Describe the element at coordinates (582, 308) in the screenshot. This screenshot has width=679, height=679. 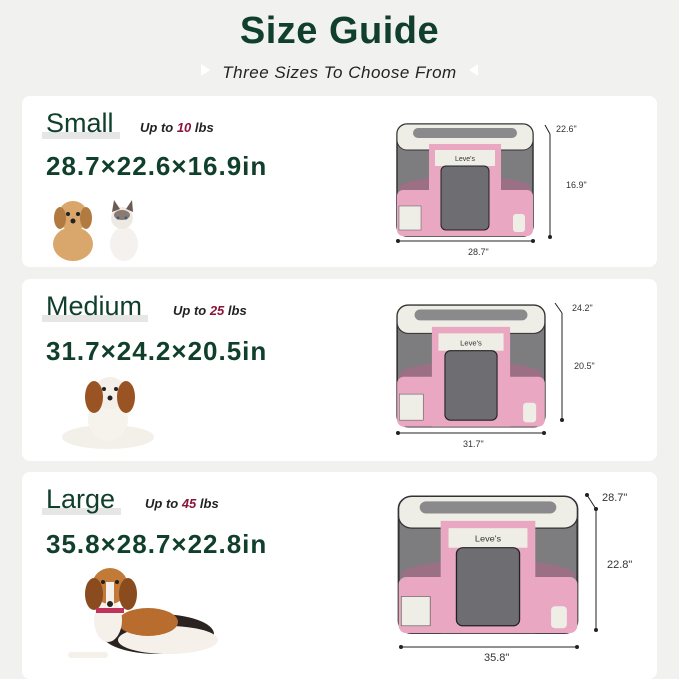
I see `depth-label: 24.2"` at that location.